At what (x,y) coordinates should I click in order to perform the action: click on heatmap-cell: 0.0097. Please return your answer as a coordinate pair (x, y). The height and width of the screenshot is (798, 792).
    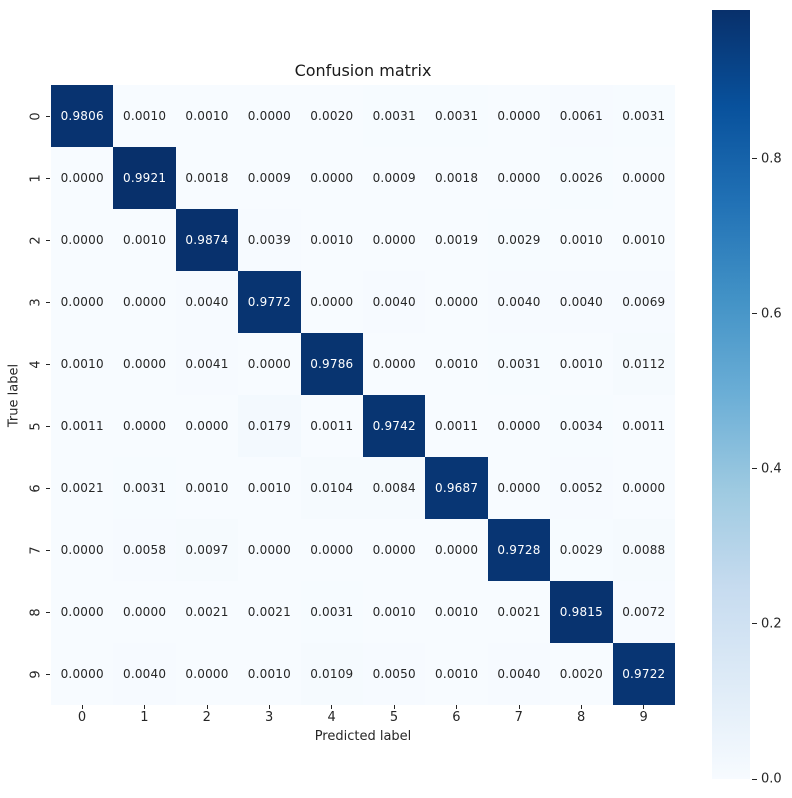
    Looking at the image, I should click on (207, 550).